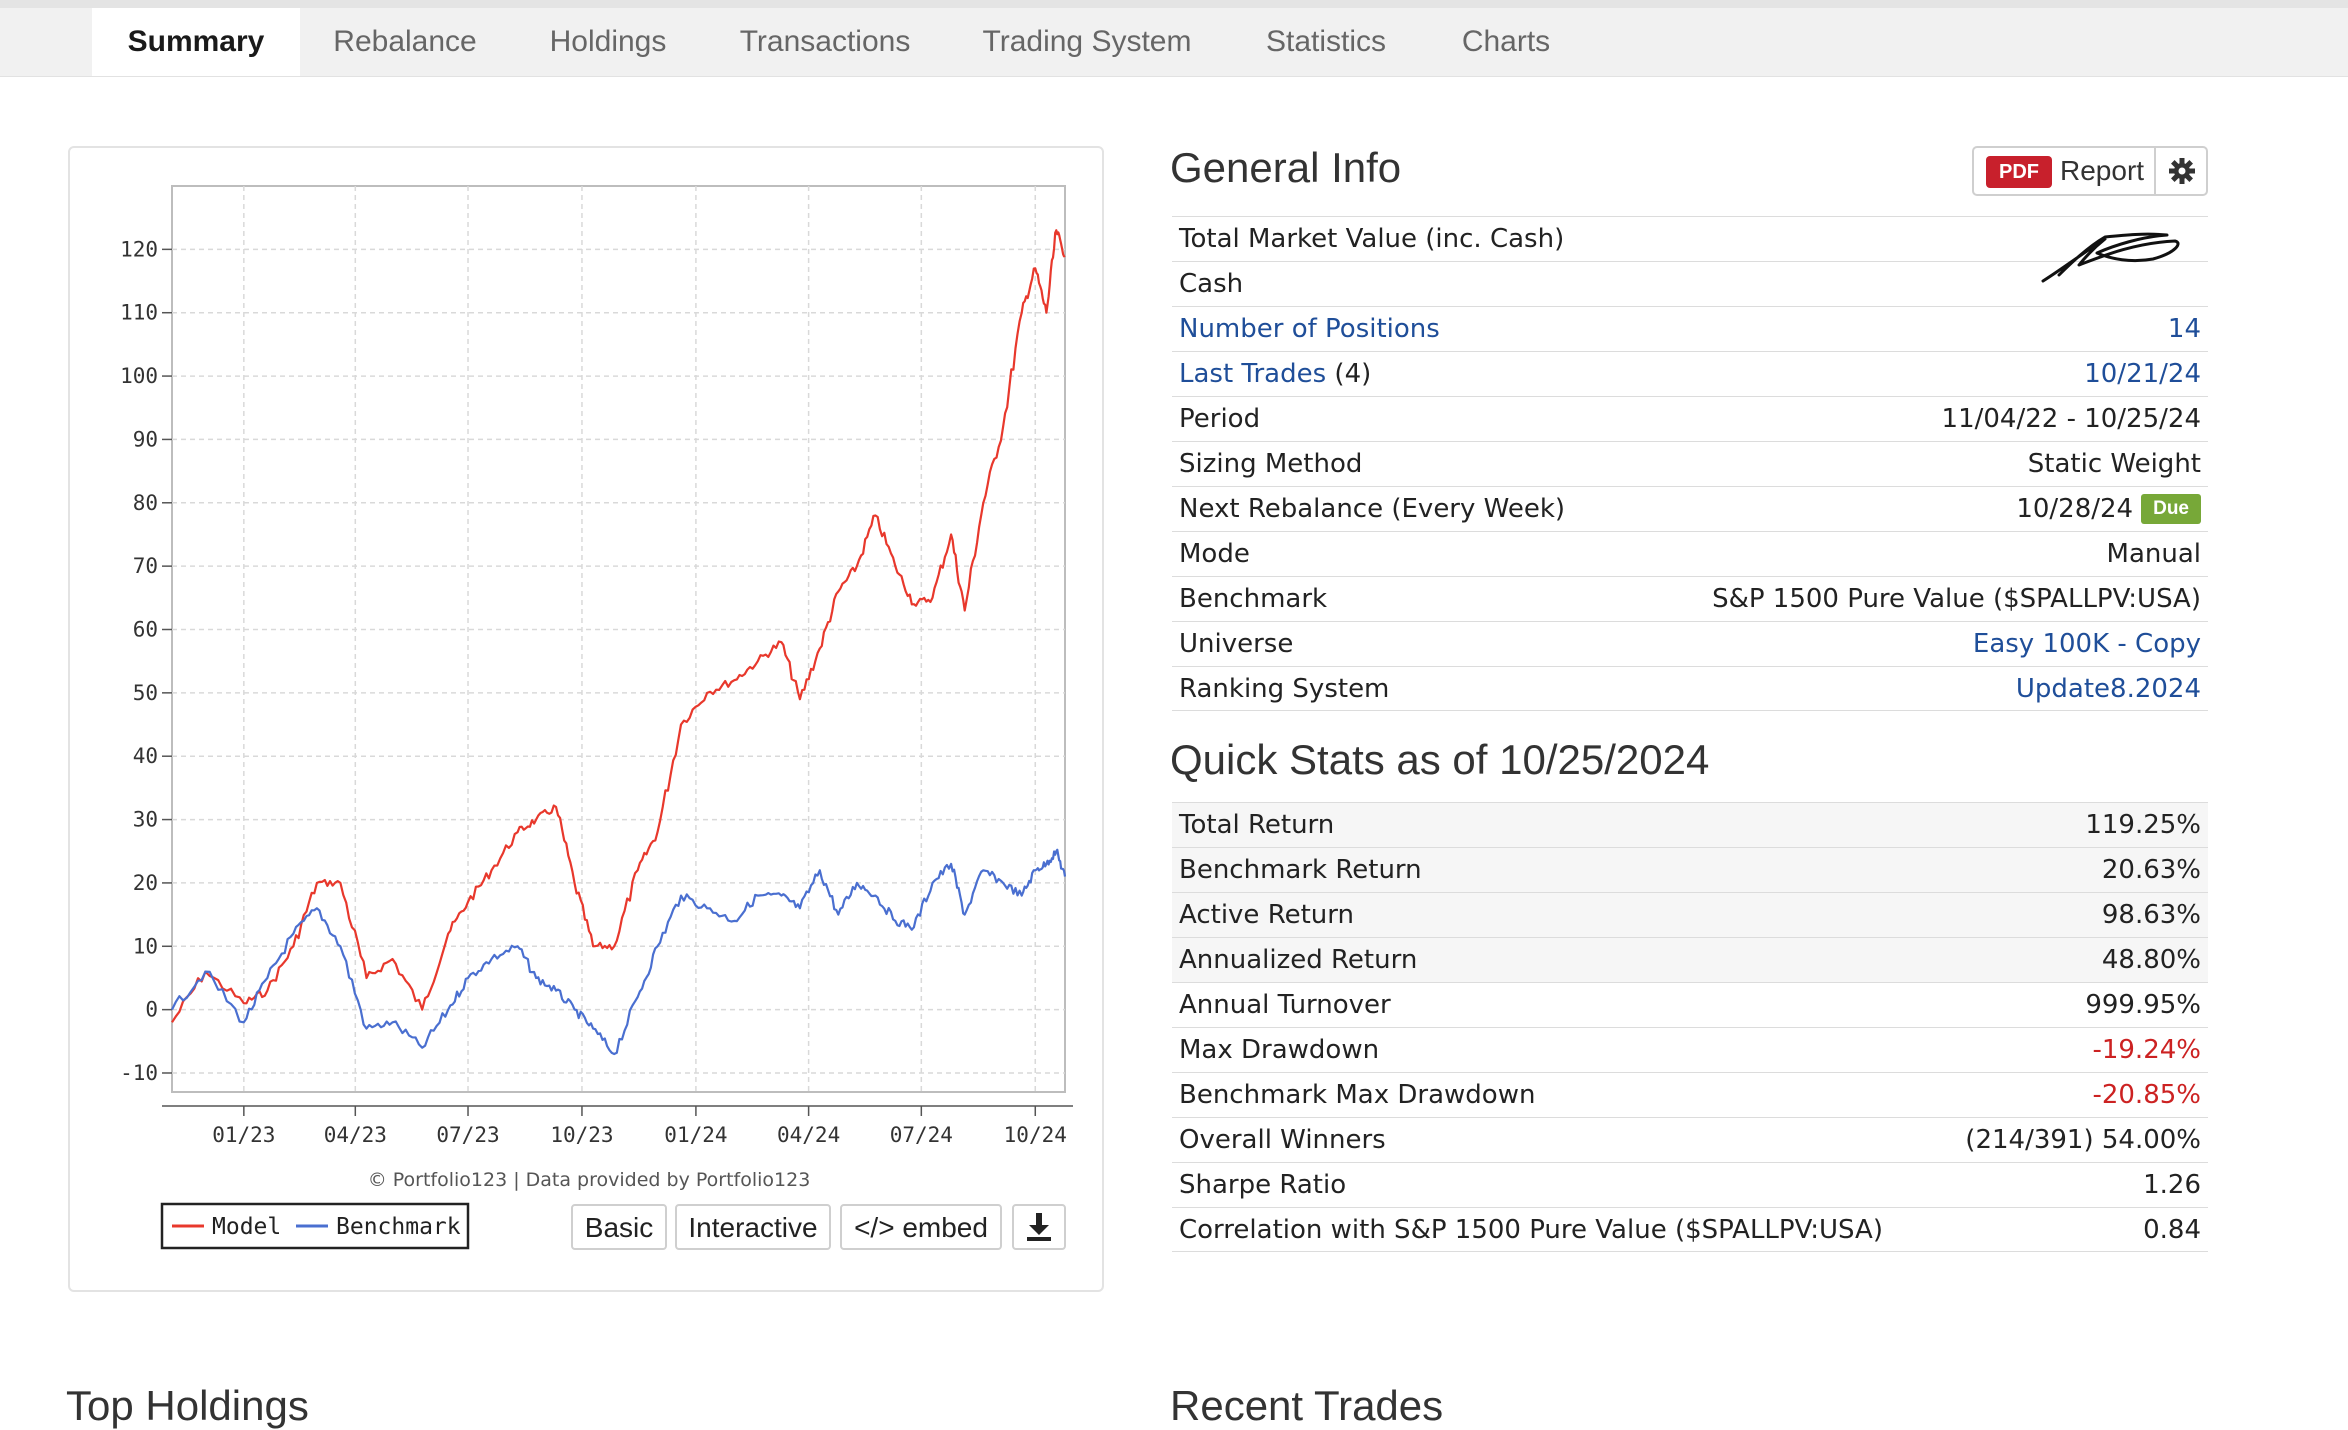  What do you see at coordinates (1690, 463) in the screenshot?
I see `info-row-sizing-method: Sizing Method Static Weight` at bounding box center [1690, 463].